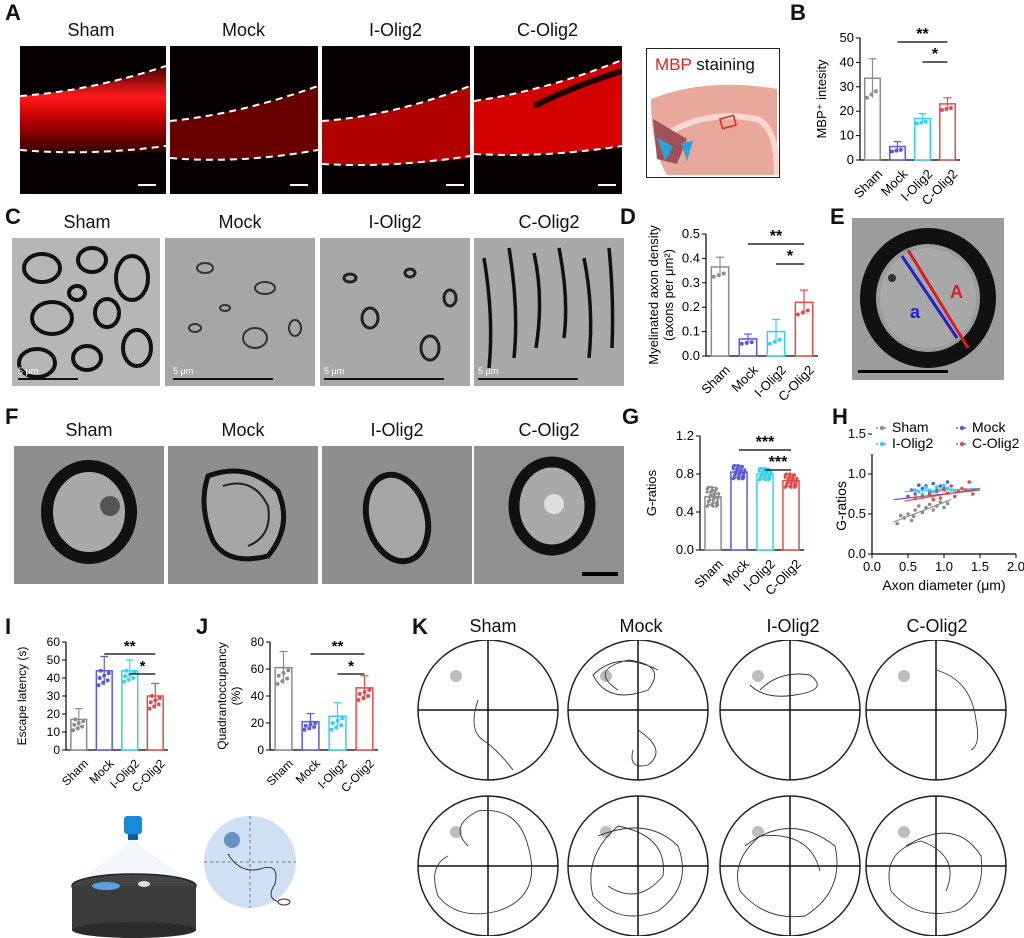  What do you see at coordinates (631, 416) in the screenshot?
I see `panel-label-g: G` at bounding box center [631, 416].